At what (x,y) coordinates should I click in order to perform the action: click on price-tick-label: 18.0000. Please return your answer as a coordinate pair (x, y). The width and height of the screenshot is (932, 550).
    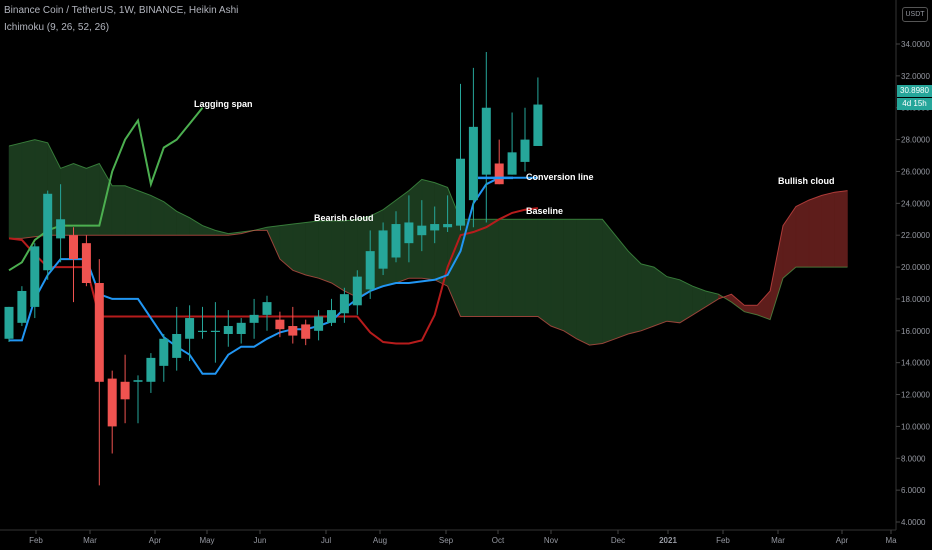
    Looking at the image, I should click on (915, 299).